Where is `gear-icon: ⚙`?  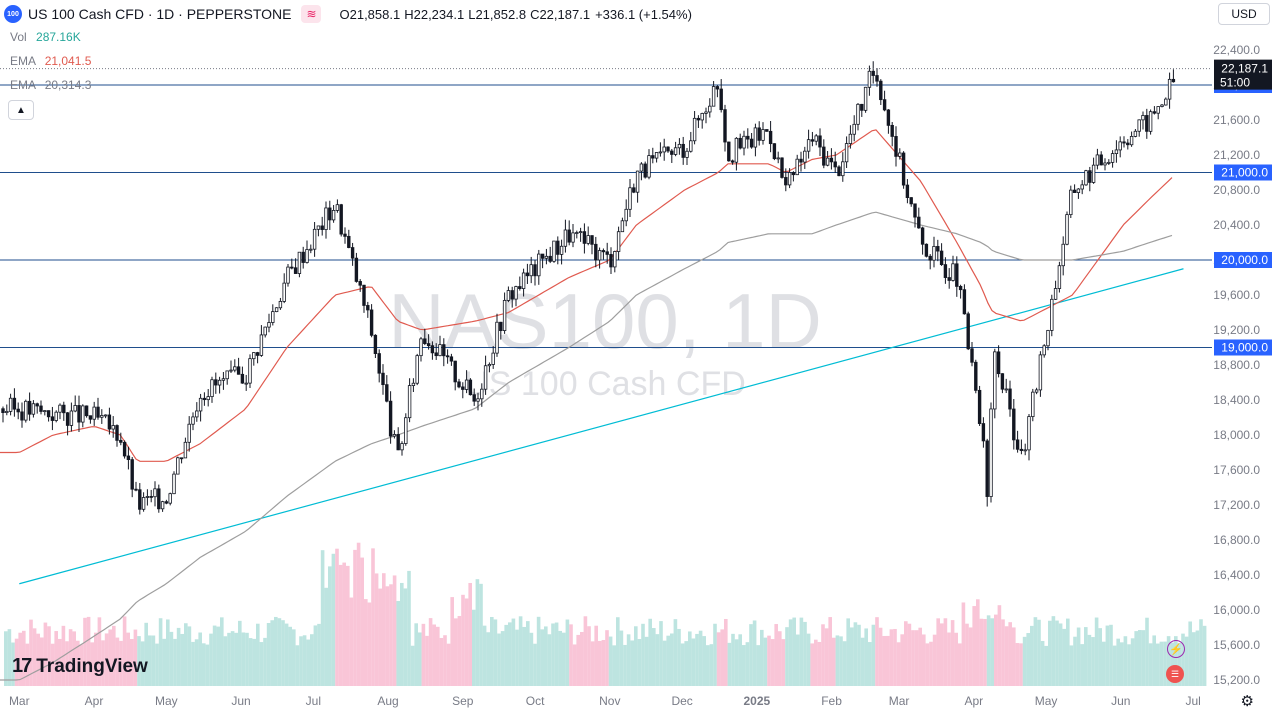 gear-icon: ⚙ is located at coordinates (1247, 701).